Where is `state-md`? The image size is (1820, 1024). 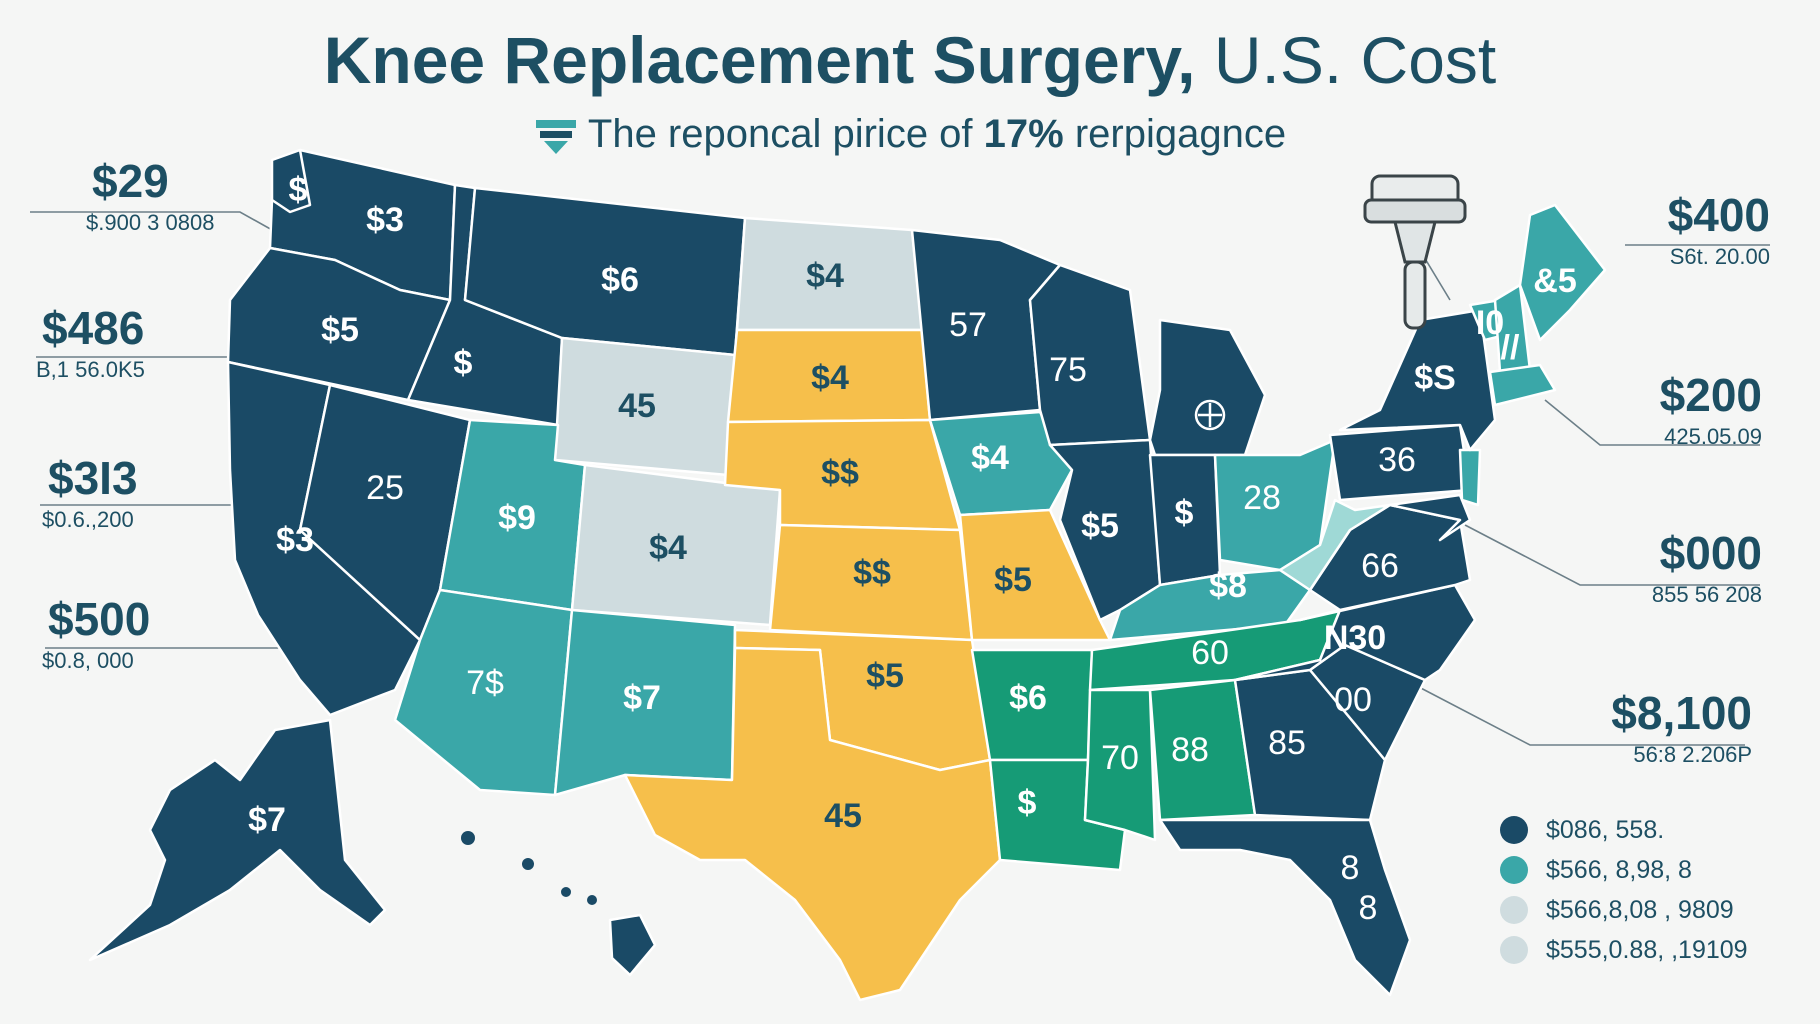
state-md is located at coordinates (1430, 517).